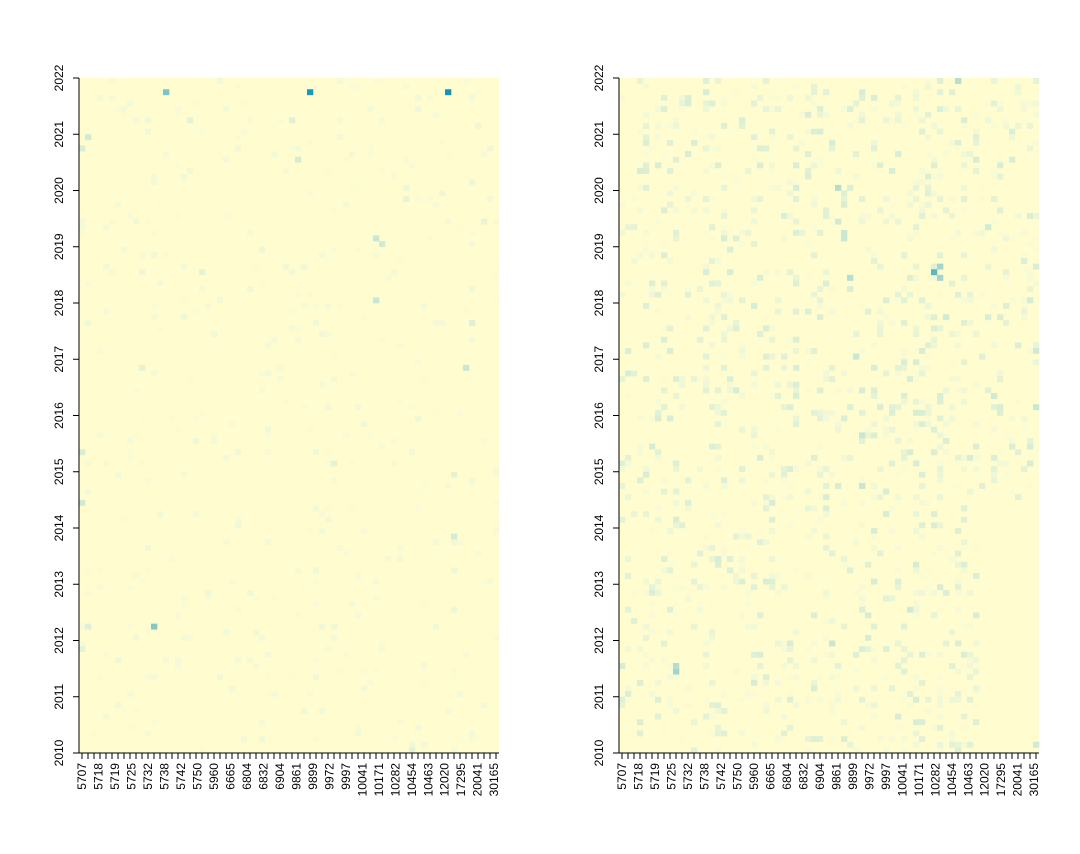 The width and height of the screenshot is (1080, 854). What do you see at coordinates (968, 780) in the screenshot?
I see `x-tick-label: 10463` at bounding box center [968, 780].